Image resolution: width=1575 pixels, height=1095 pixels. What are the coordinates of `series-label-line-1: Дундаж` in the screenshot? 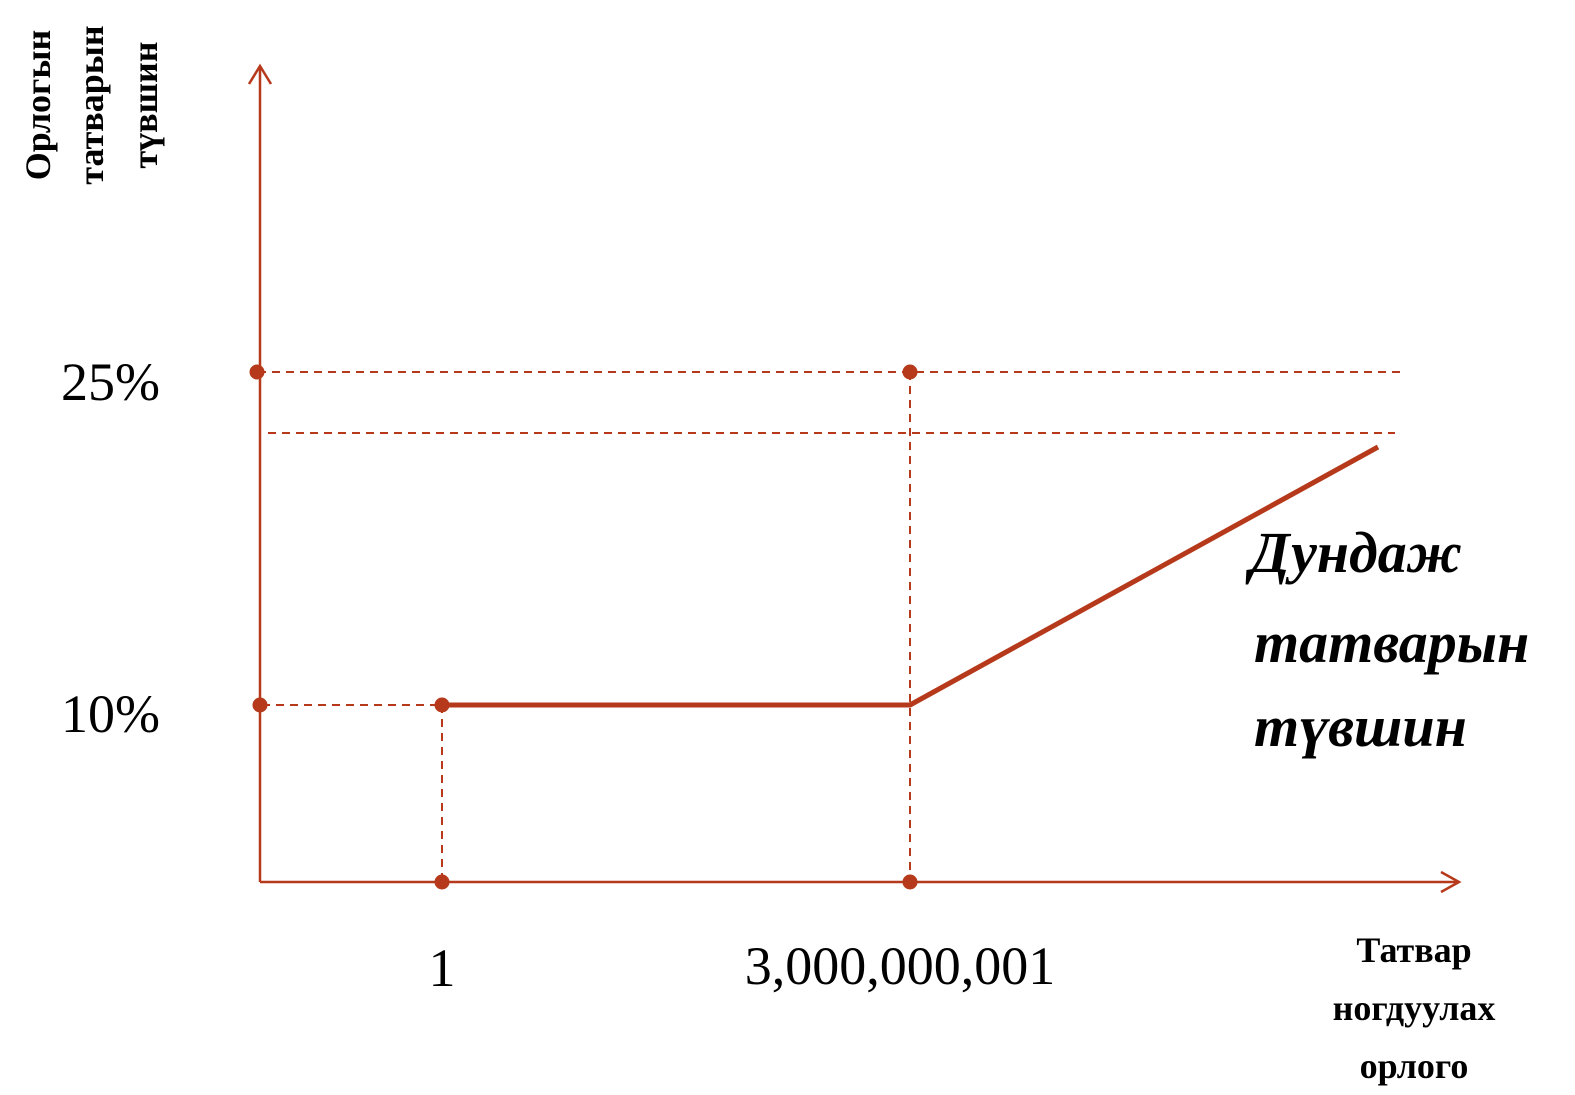 It's located at (1353, 552).